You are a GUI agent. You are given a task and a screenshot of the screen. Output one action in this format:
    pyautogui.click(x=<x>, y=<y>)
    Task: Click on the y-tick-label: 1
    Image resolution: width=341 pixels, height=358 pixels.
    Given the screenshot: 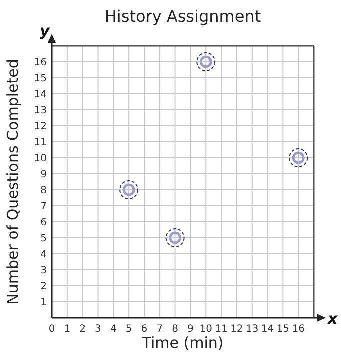 What is the action you would take?
    pyautogui.click(x=43, y=303)
    